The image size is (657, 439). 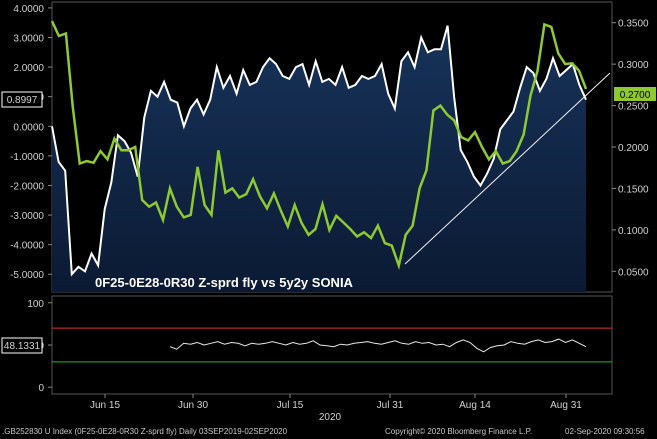 I want to click on last-value-left-tag, so click(x=22, y=99).